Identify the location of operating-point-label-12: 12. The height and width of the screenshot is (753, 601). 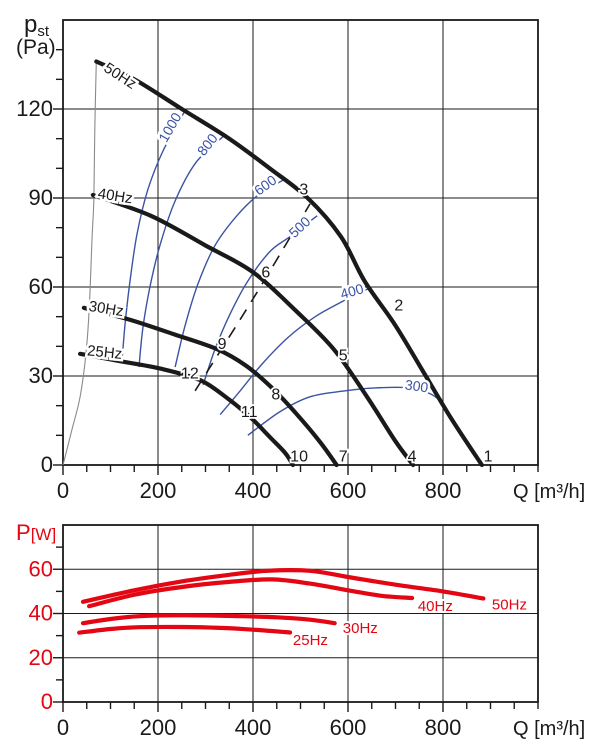
(190, 374).